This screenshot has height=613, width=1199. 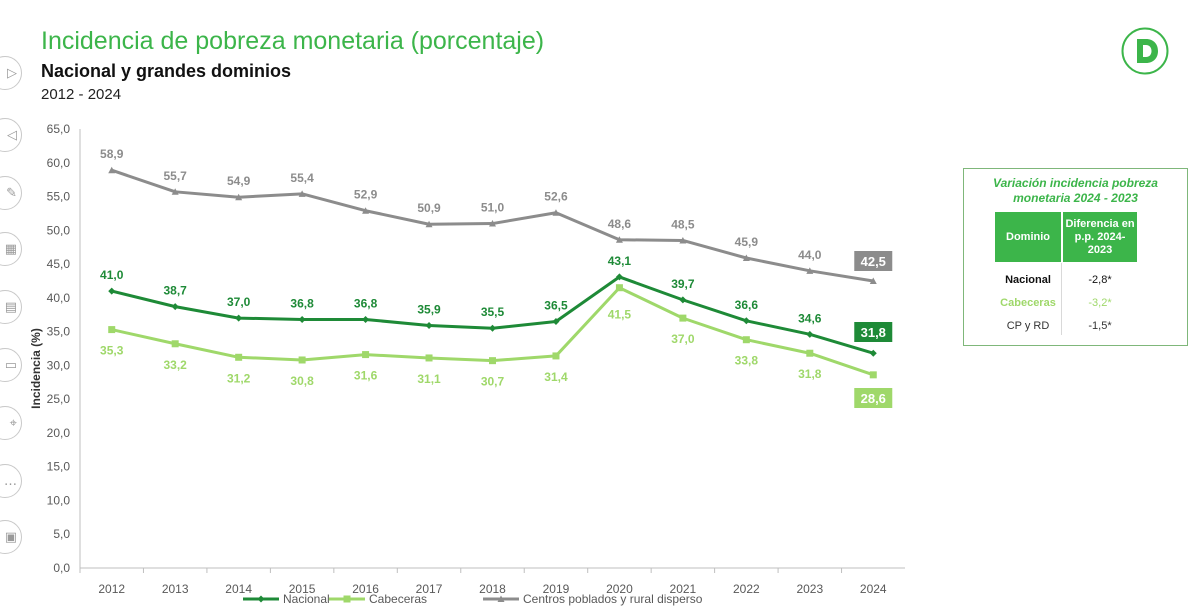 I want to click on row-cpyrd-diferencia: -1,5*, so click(x=1100, y=326).